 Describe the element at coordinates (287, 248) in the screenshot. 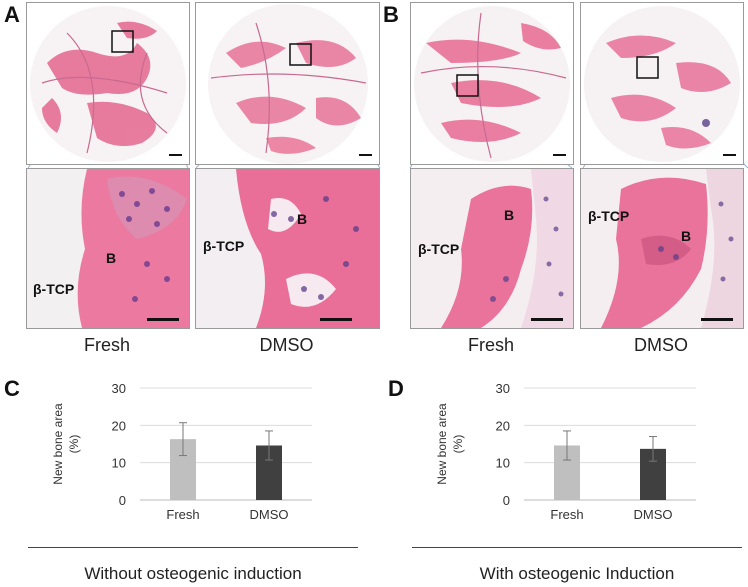

I see `zoom-image-a-dmso` at that location.